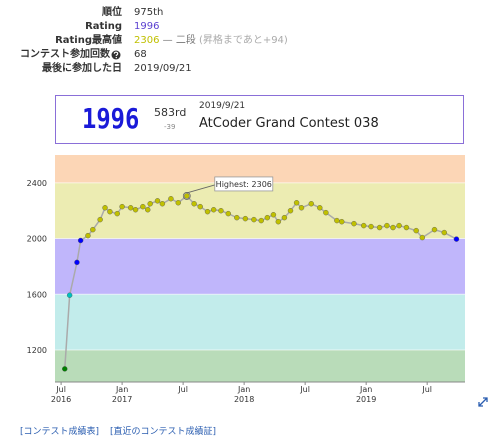 The width and height of the screenshot is (500, 446). What do you see at coordinates (366, 394) in the screenshot?
I see `x-tick-label: Jan 2019` at bounding box center [366, 394].